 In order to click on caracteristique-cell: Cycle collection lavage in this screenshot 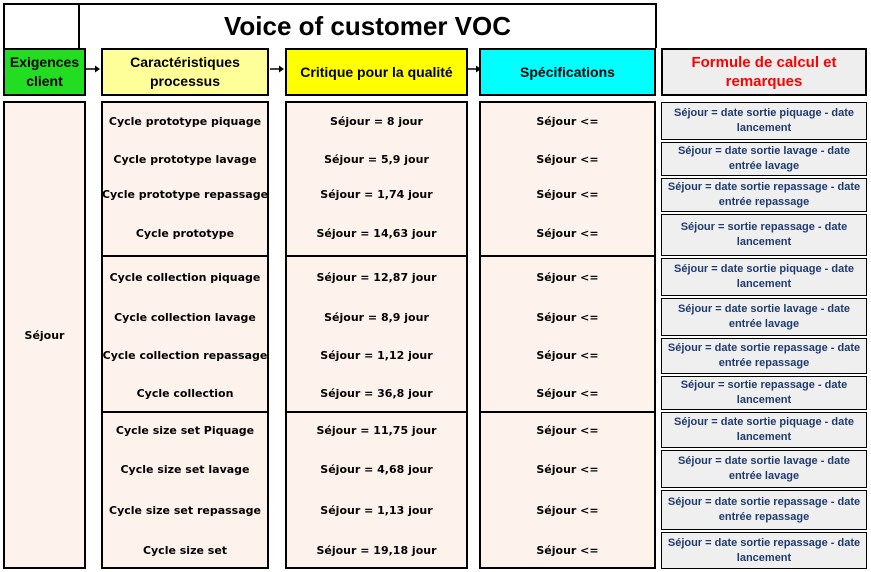, I will do `click(185, 317)`.